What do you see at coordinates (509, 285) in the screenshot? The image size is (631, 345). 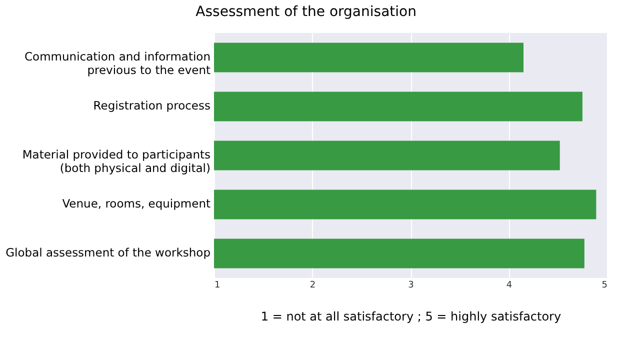 I see `x-tick-label: 4` at bounding box center [509, 285].